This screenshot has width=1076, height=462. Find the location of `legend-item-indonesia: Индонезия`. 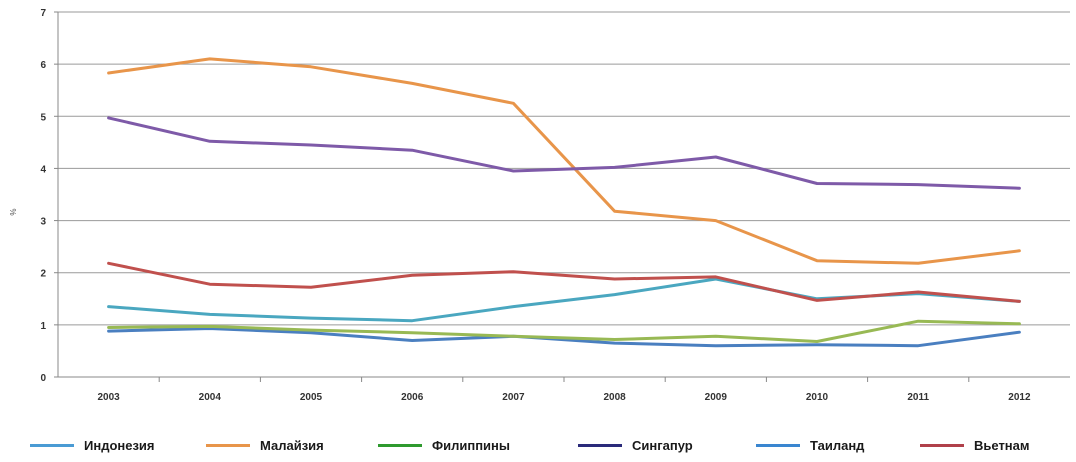

legend-item-indonesia: Индонезия is located at coordinates (92, 445).